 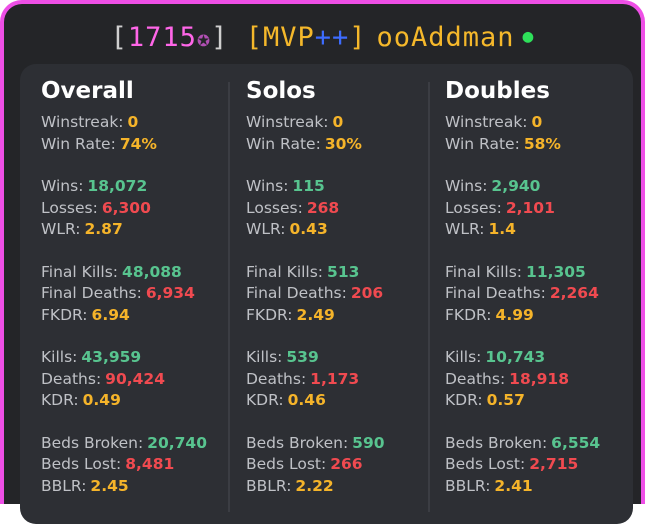 I want to click on player-header: [1715✪] [MVP++] ooAddman ●, so click(x=322, y=37).